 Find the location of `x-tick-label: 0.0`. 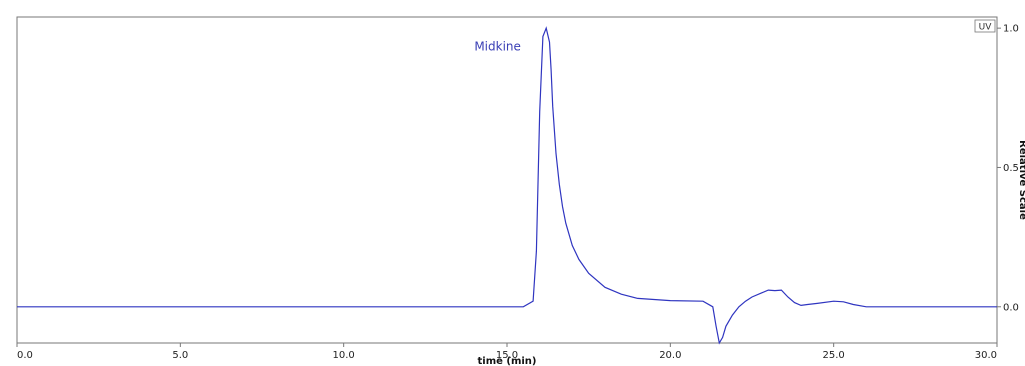

x-tick-label: 0.0 is located at coordinates (25, 355).